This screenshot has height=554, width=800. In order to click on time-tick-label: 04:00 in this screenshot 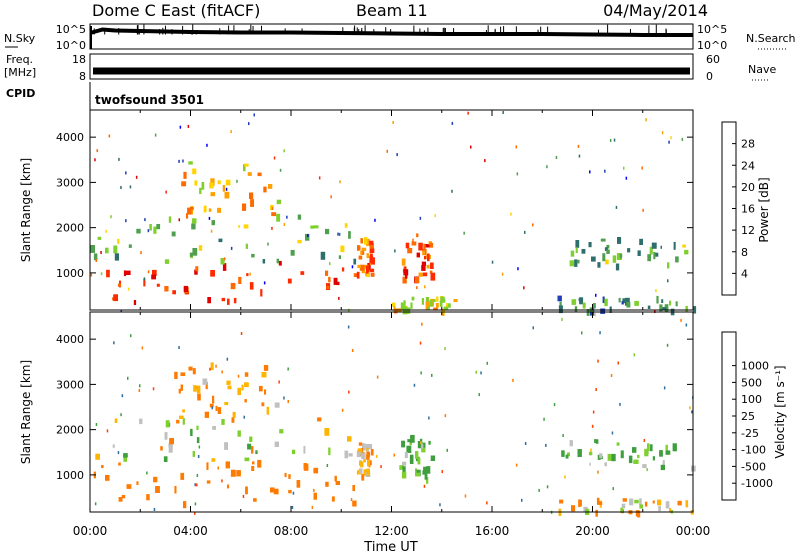, I will do `click(190, 531)`.